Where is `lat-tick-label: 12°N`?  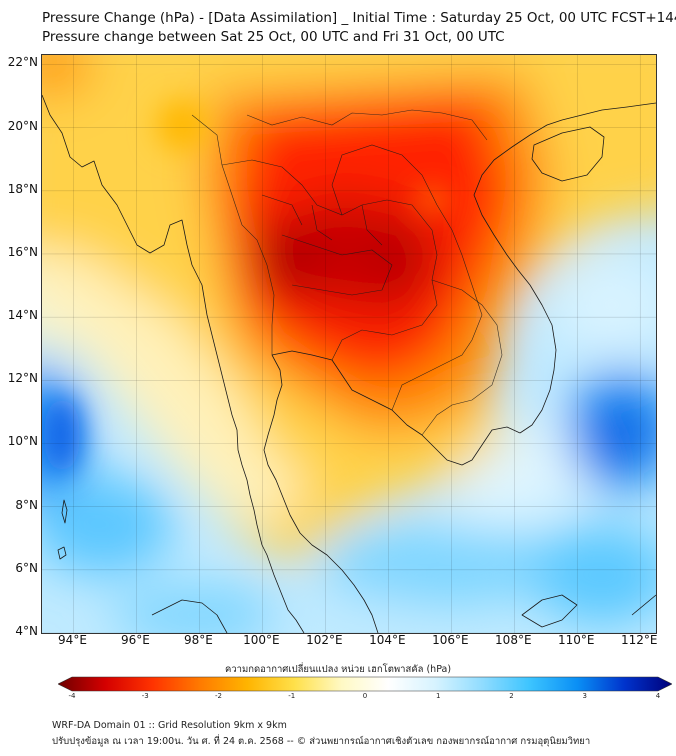 lat-tick-label: 12°N is located at coordinates (22, 378).